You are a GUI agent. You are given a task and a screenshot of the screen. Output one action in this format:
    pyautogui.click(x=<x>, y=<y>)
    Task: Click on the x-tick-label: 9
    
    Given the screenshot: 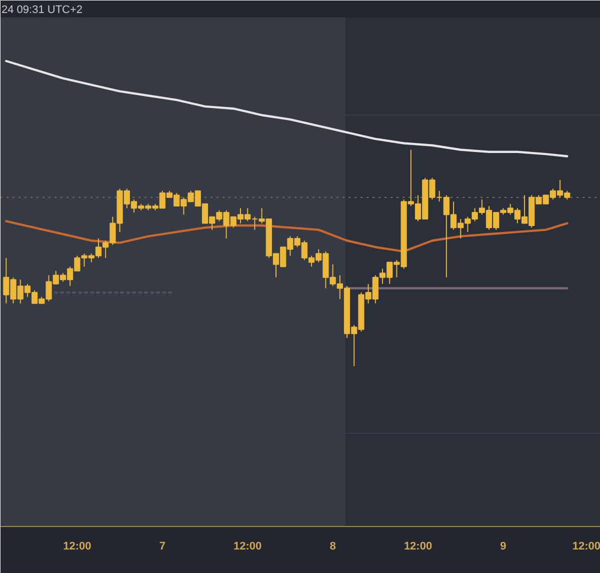 What is the action you would take?
    pyautogui.click(x=503, y=546)
    